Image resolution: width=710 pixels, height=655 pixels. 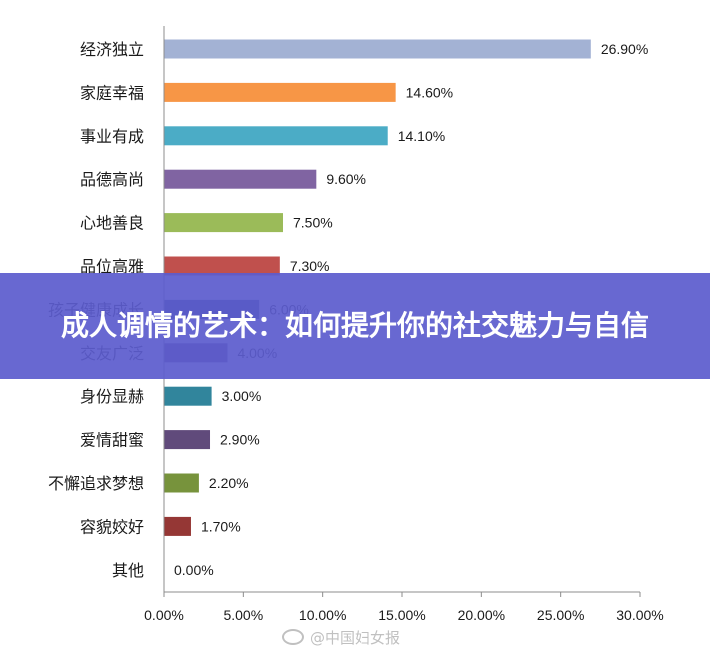 I want to click on value-label: 14.10%, so click(x=421, y=136).